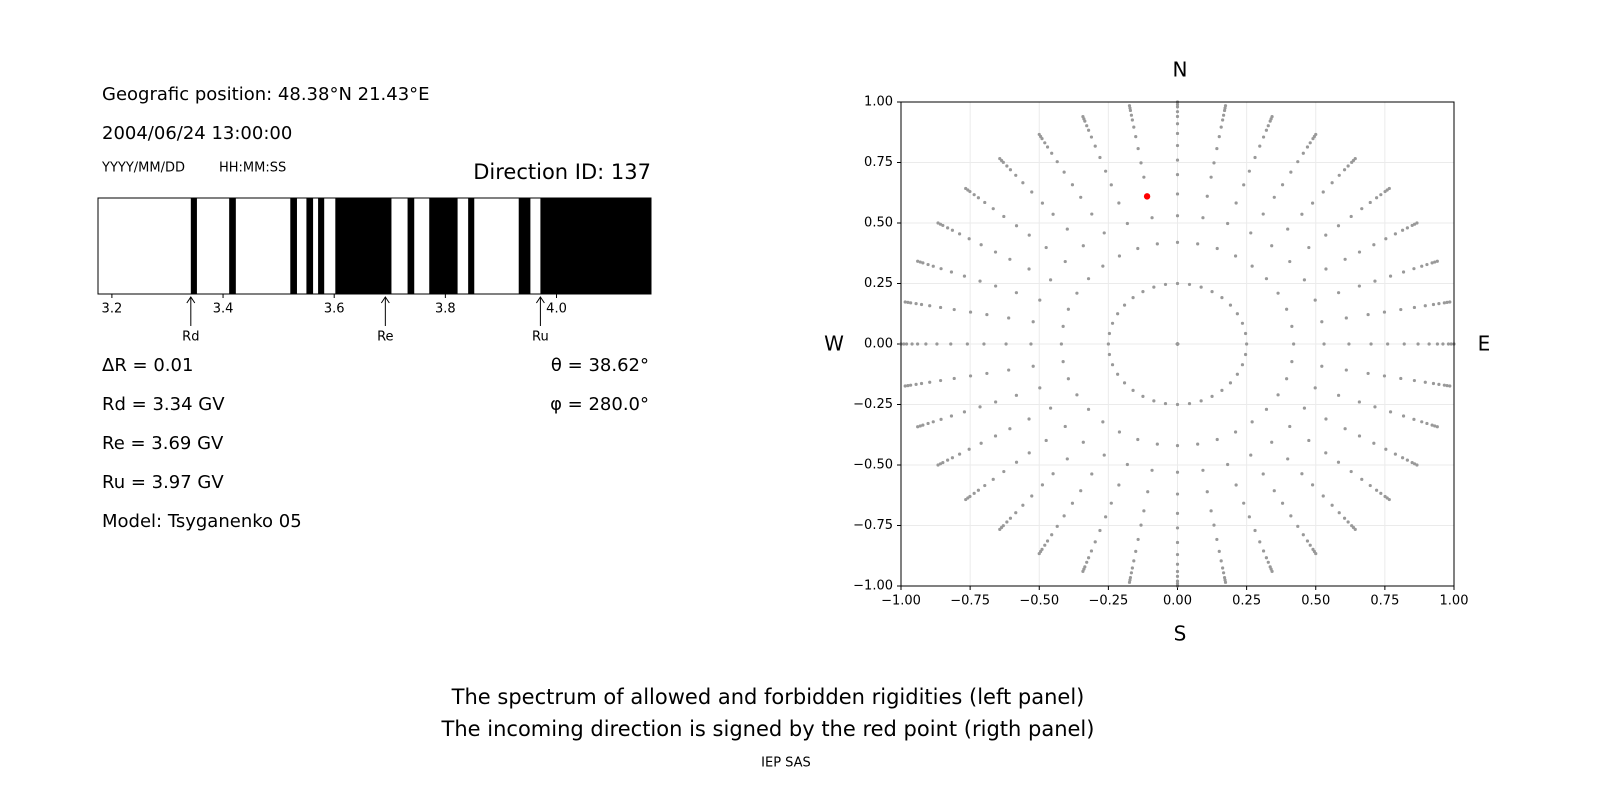  Describe the element at coordinates (385, 300) in the screenshot. I see `arrow-head` at that location.